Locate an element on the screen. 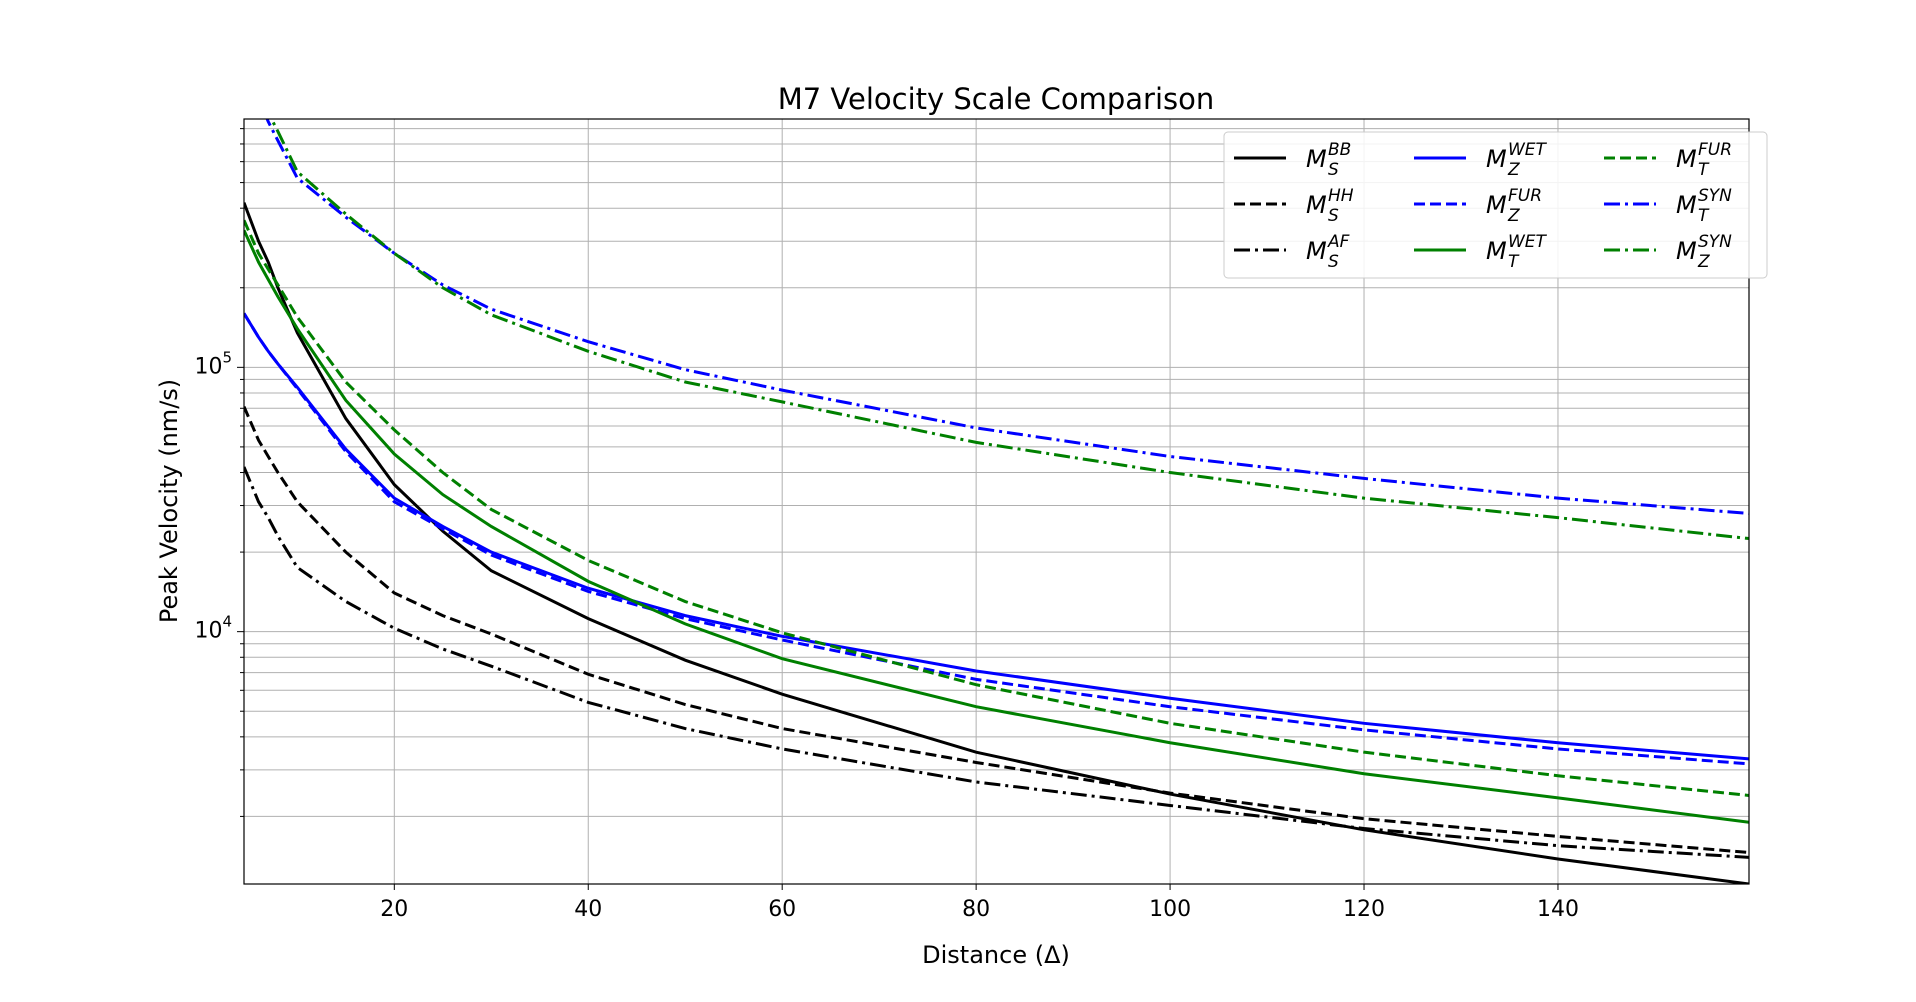  legend-label: MFUR T is located at coordinates (1704, 160).